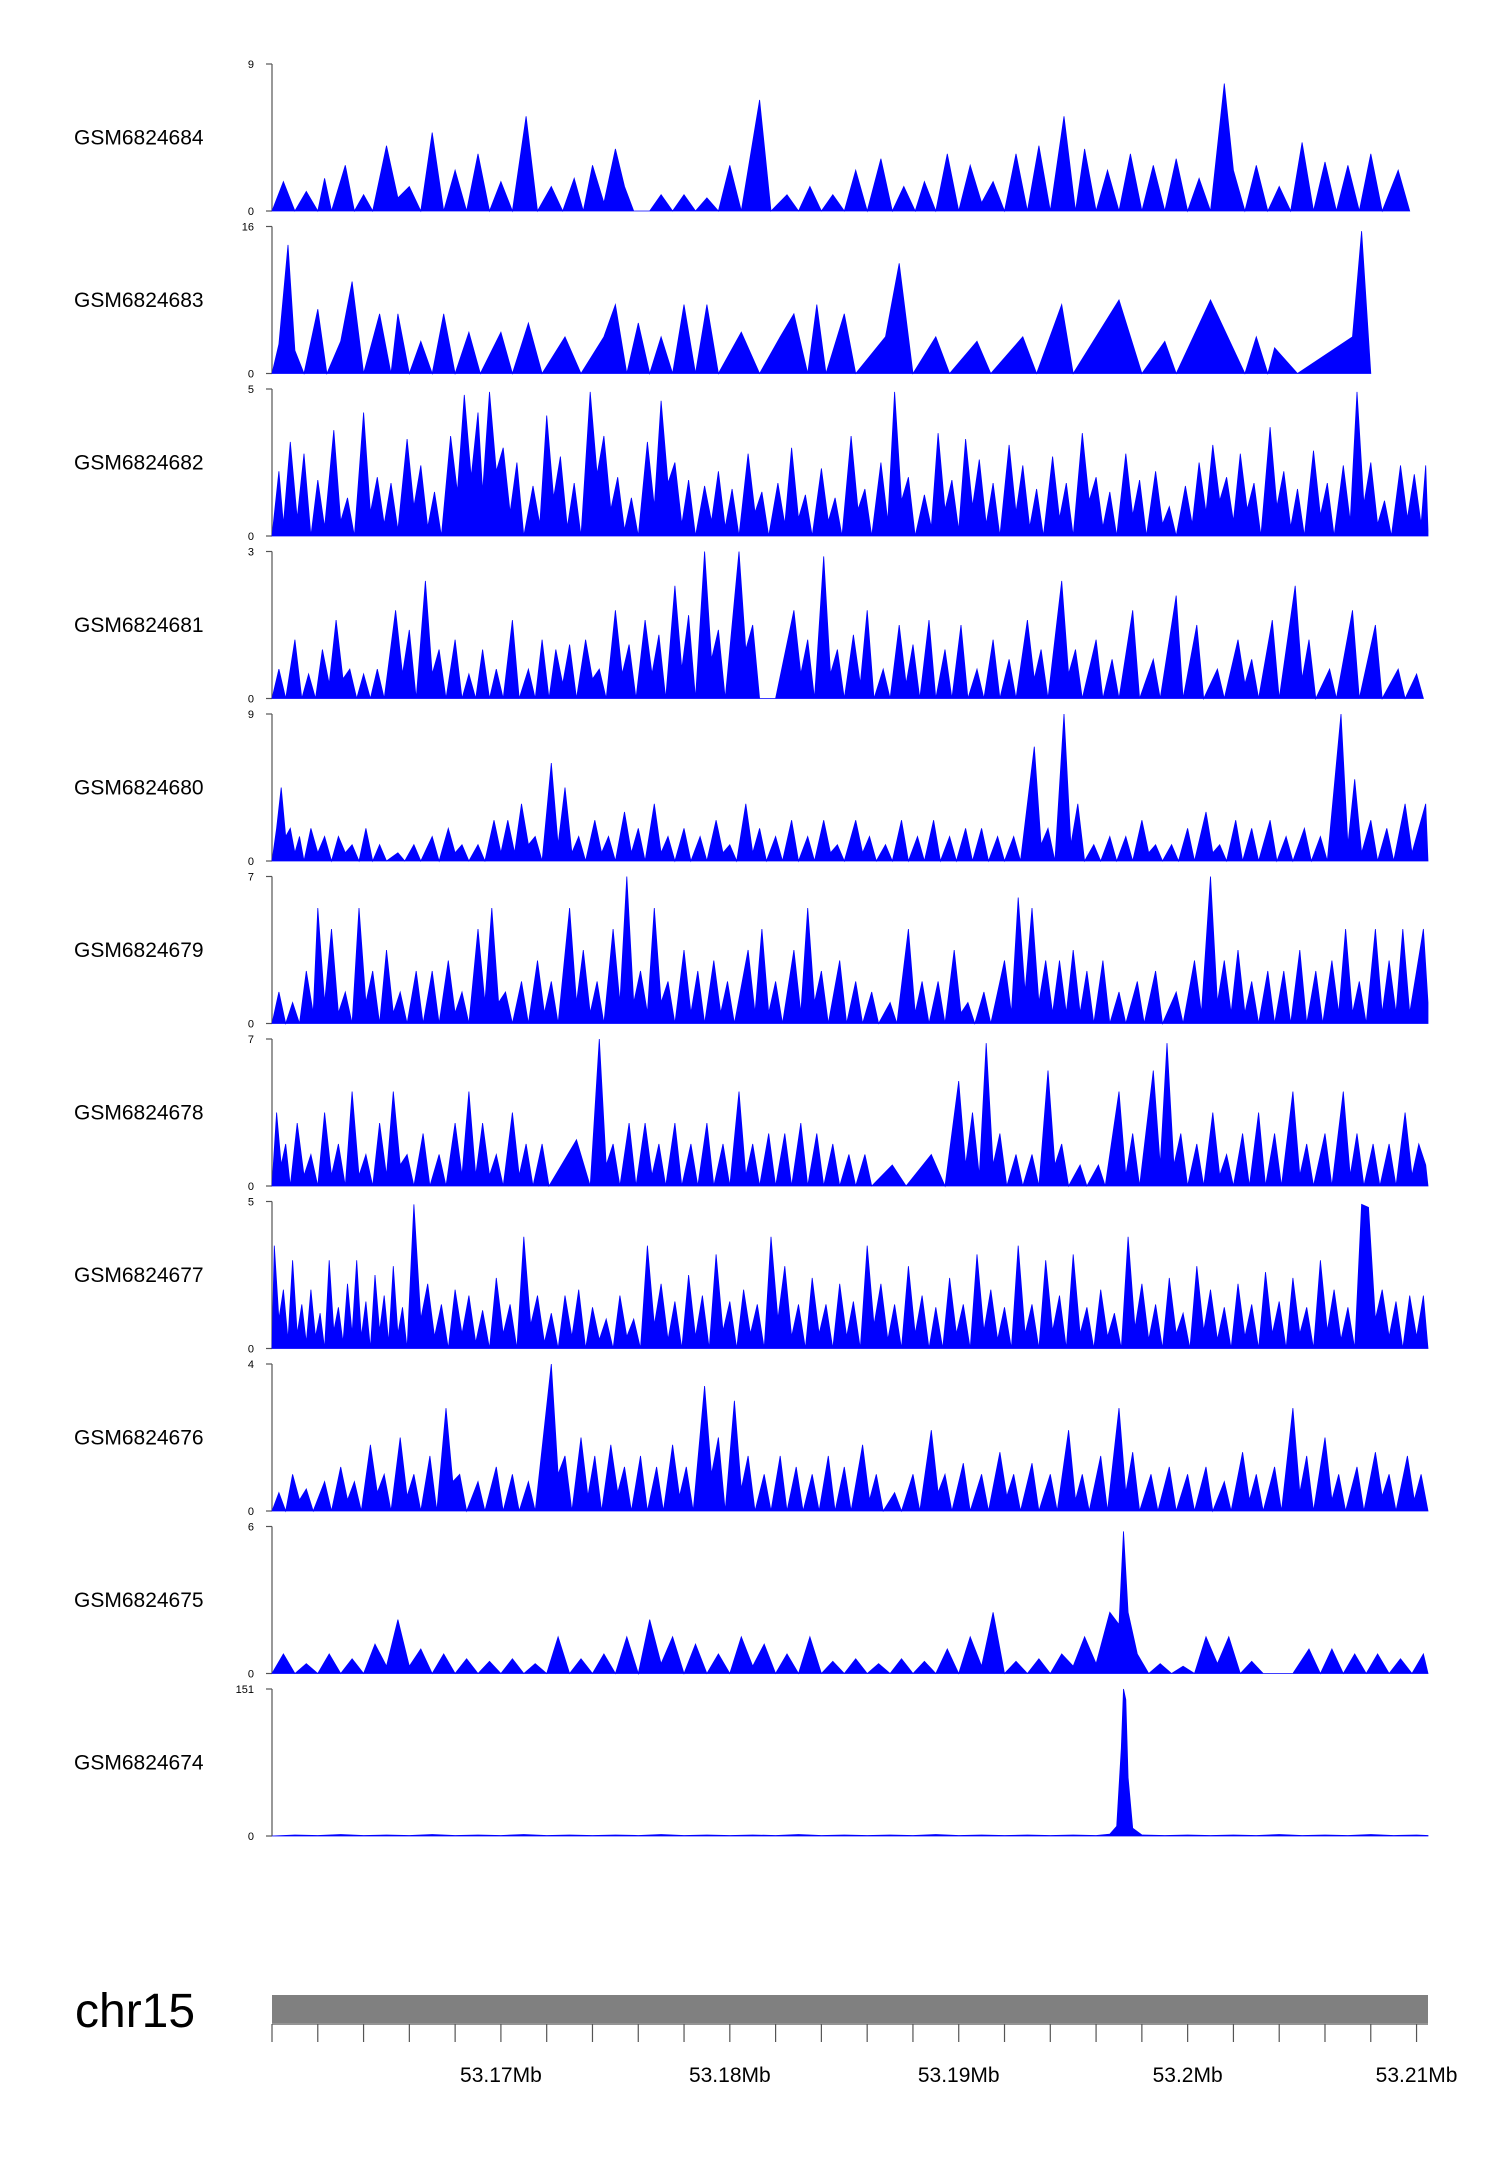  Describe the element at coordinates (245, 1690) in the screenshot. I see `y-axis-max-label: 151` at that location.